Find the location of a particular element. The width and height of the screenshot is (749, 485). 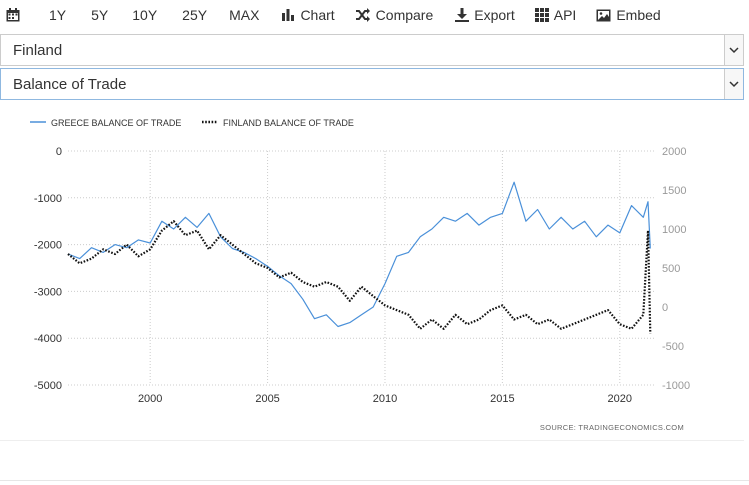

chart-label: Chart is located at coordinates (317, 15).